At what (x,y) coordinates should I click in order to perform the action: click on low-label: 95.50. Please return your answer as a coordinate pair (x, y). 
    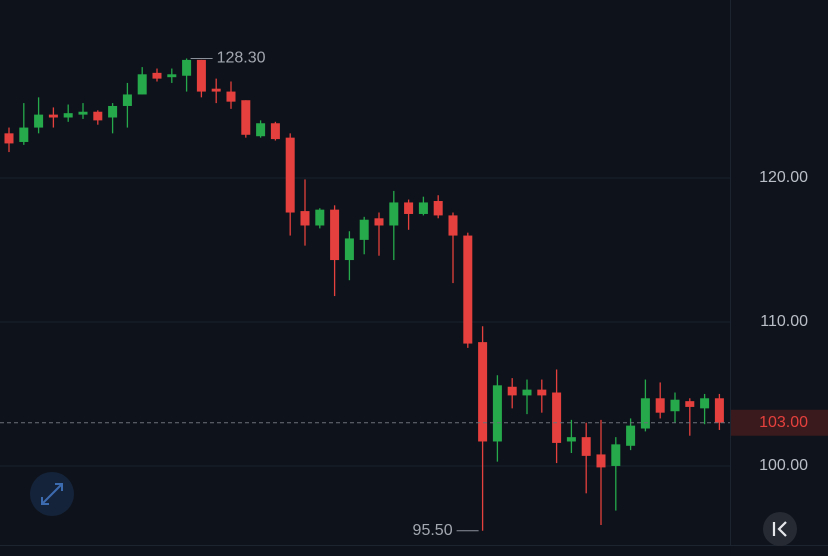
    Looking at the image, I should click on (433, 530).